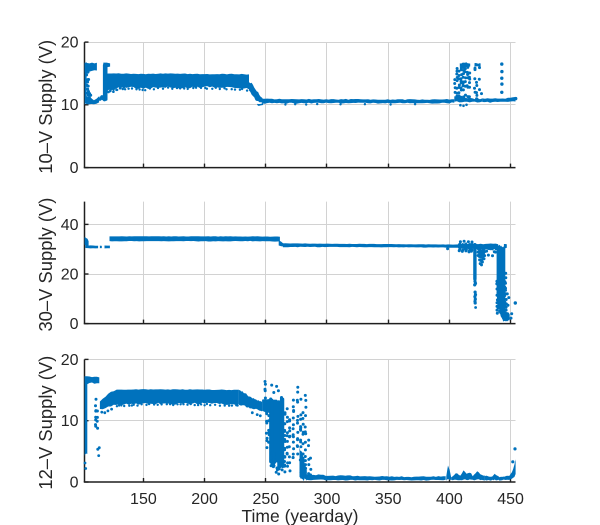 This screenshot has height=525, width=600. I want to click on svg-text: 250, so click(265, 499).